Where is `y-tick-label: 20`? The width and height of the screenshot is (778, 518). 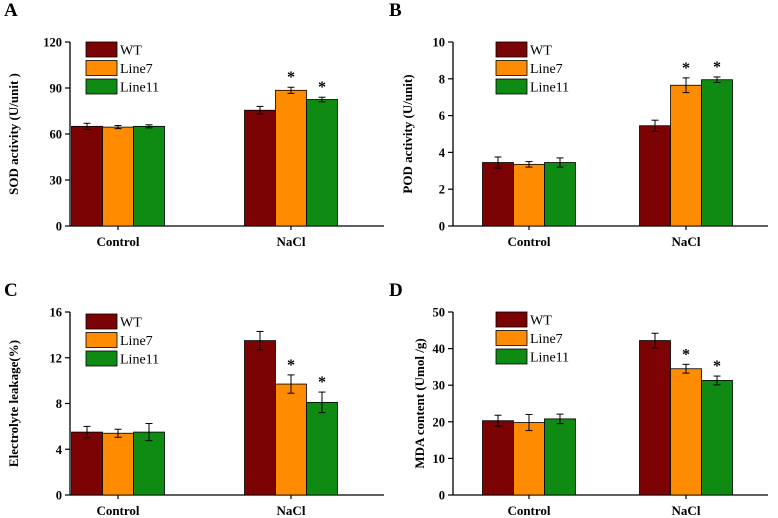 y-tick-label: 20 is located at coordinates (439, 422).